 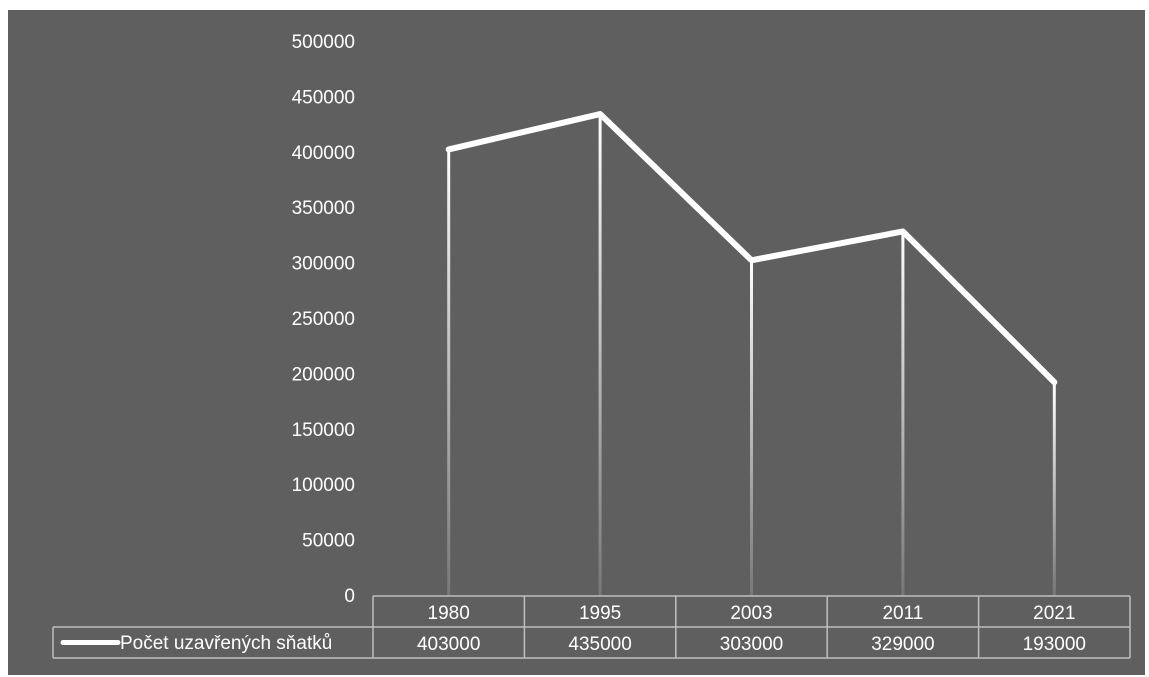 What do you see at coordinates (599, 644) in the screenshot?
I see `data-table-cell: 435000` at bounding box center [599, 644].